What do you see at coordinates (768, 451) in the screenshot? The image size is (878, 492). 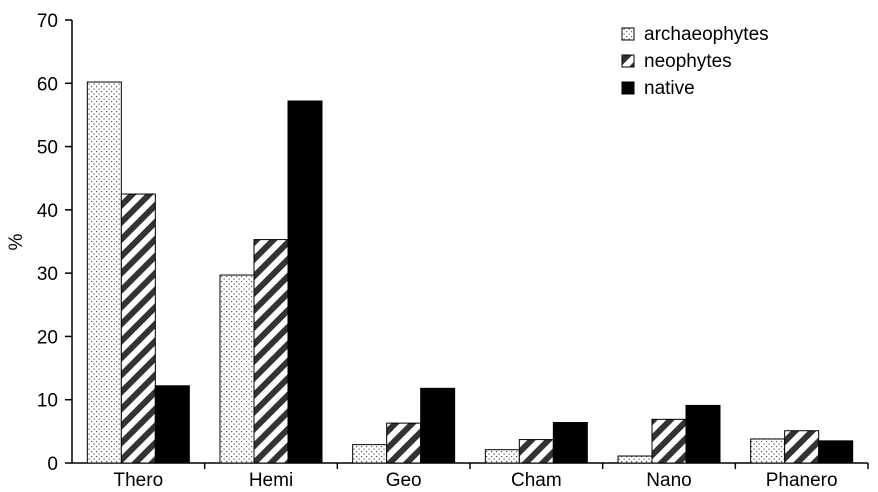 I see `bar-archaeophytes-phanero` at bounding box center [768, 451].